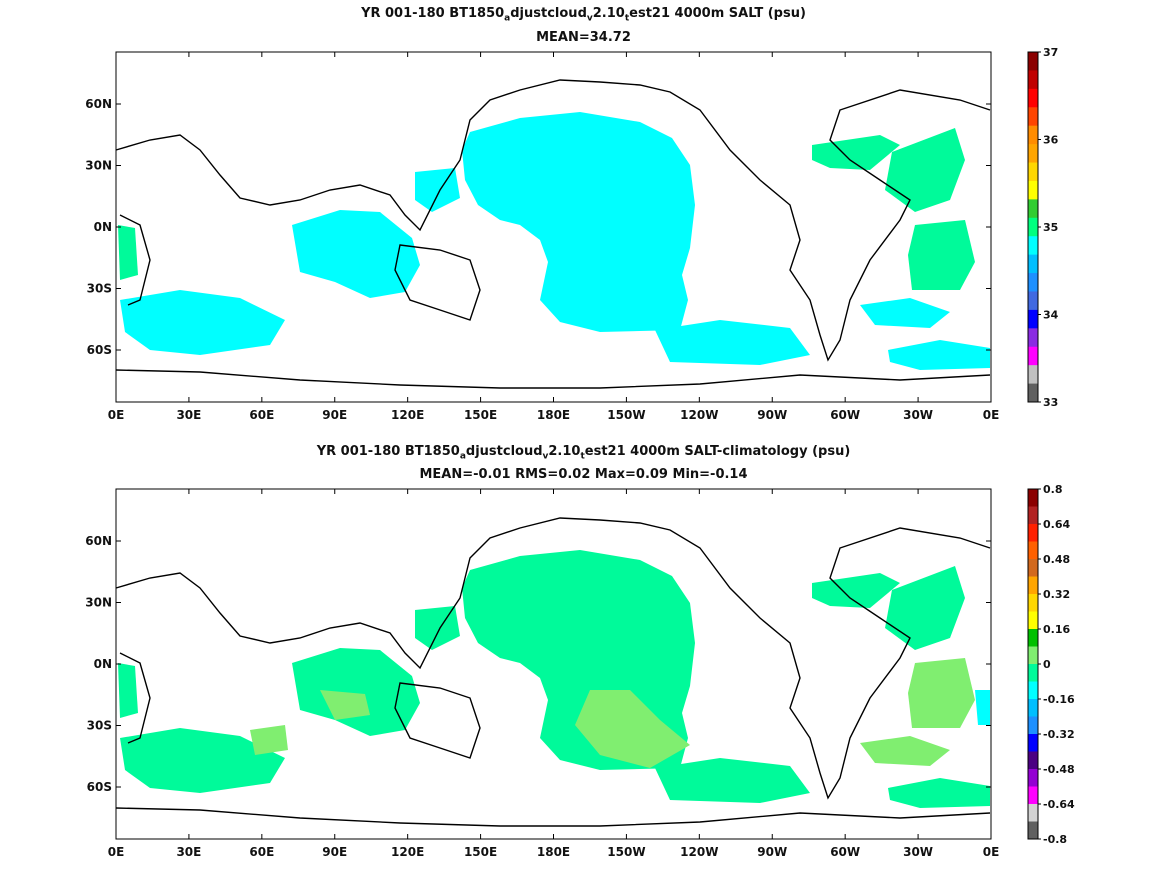 The height and width of the screenshot is (875, 1167). Describe the element at coordinates (99, 350) in the screenshot. I see `y-tick-label: 60S` at that location.